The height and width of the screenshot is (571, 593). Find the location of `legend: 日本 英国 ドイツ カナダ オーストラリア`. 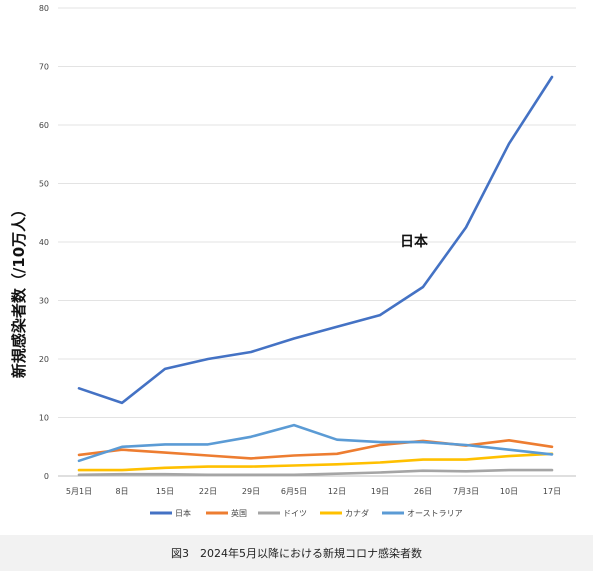

legend: 日本 英国 ドイツ カナダ オーストラリア is located at coordinates (306, 513).